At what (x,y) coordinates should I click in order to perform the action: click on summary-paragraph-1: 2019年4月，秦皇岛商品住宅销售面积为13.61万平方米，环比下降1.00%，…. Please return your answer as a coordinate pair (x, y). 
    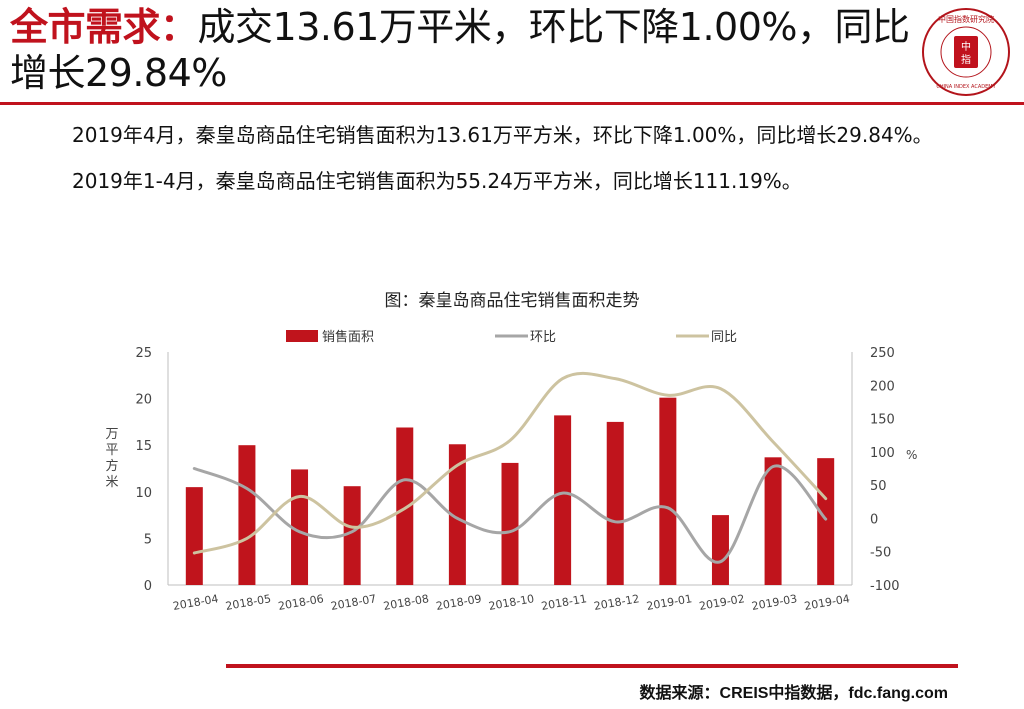
    Looking at the image, I should click on (502, 135).